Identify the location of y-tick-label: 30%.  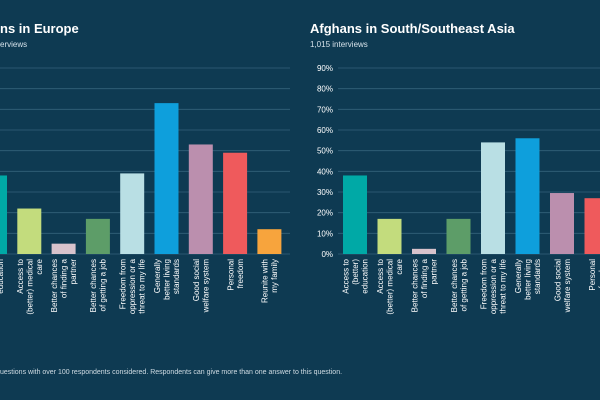
(325, 192).